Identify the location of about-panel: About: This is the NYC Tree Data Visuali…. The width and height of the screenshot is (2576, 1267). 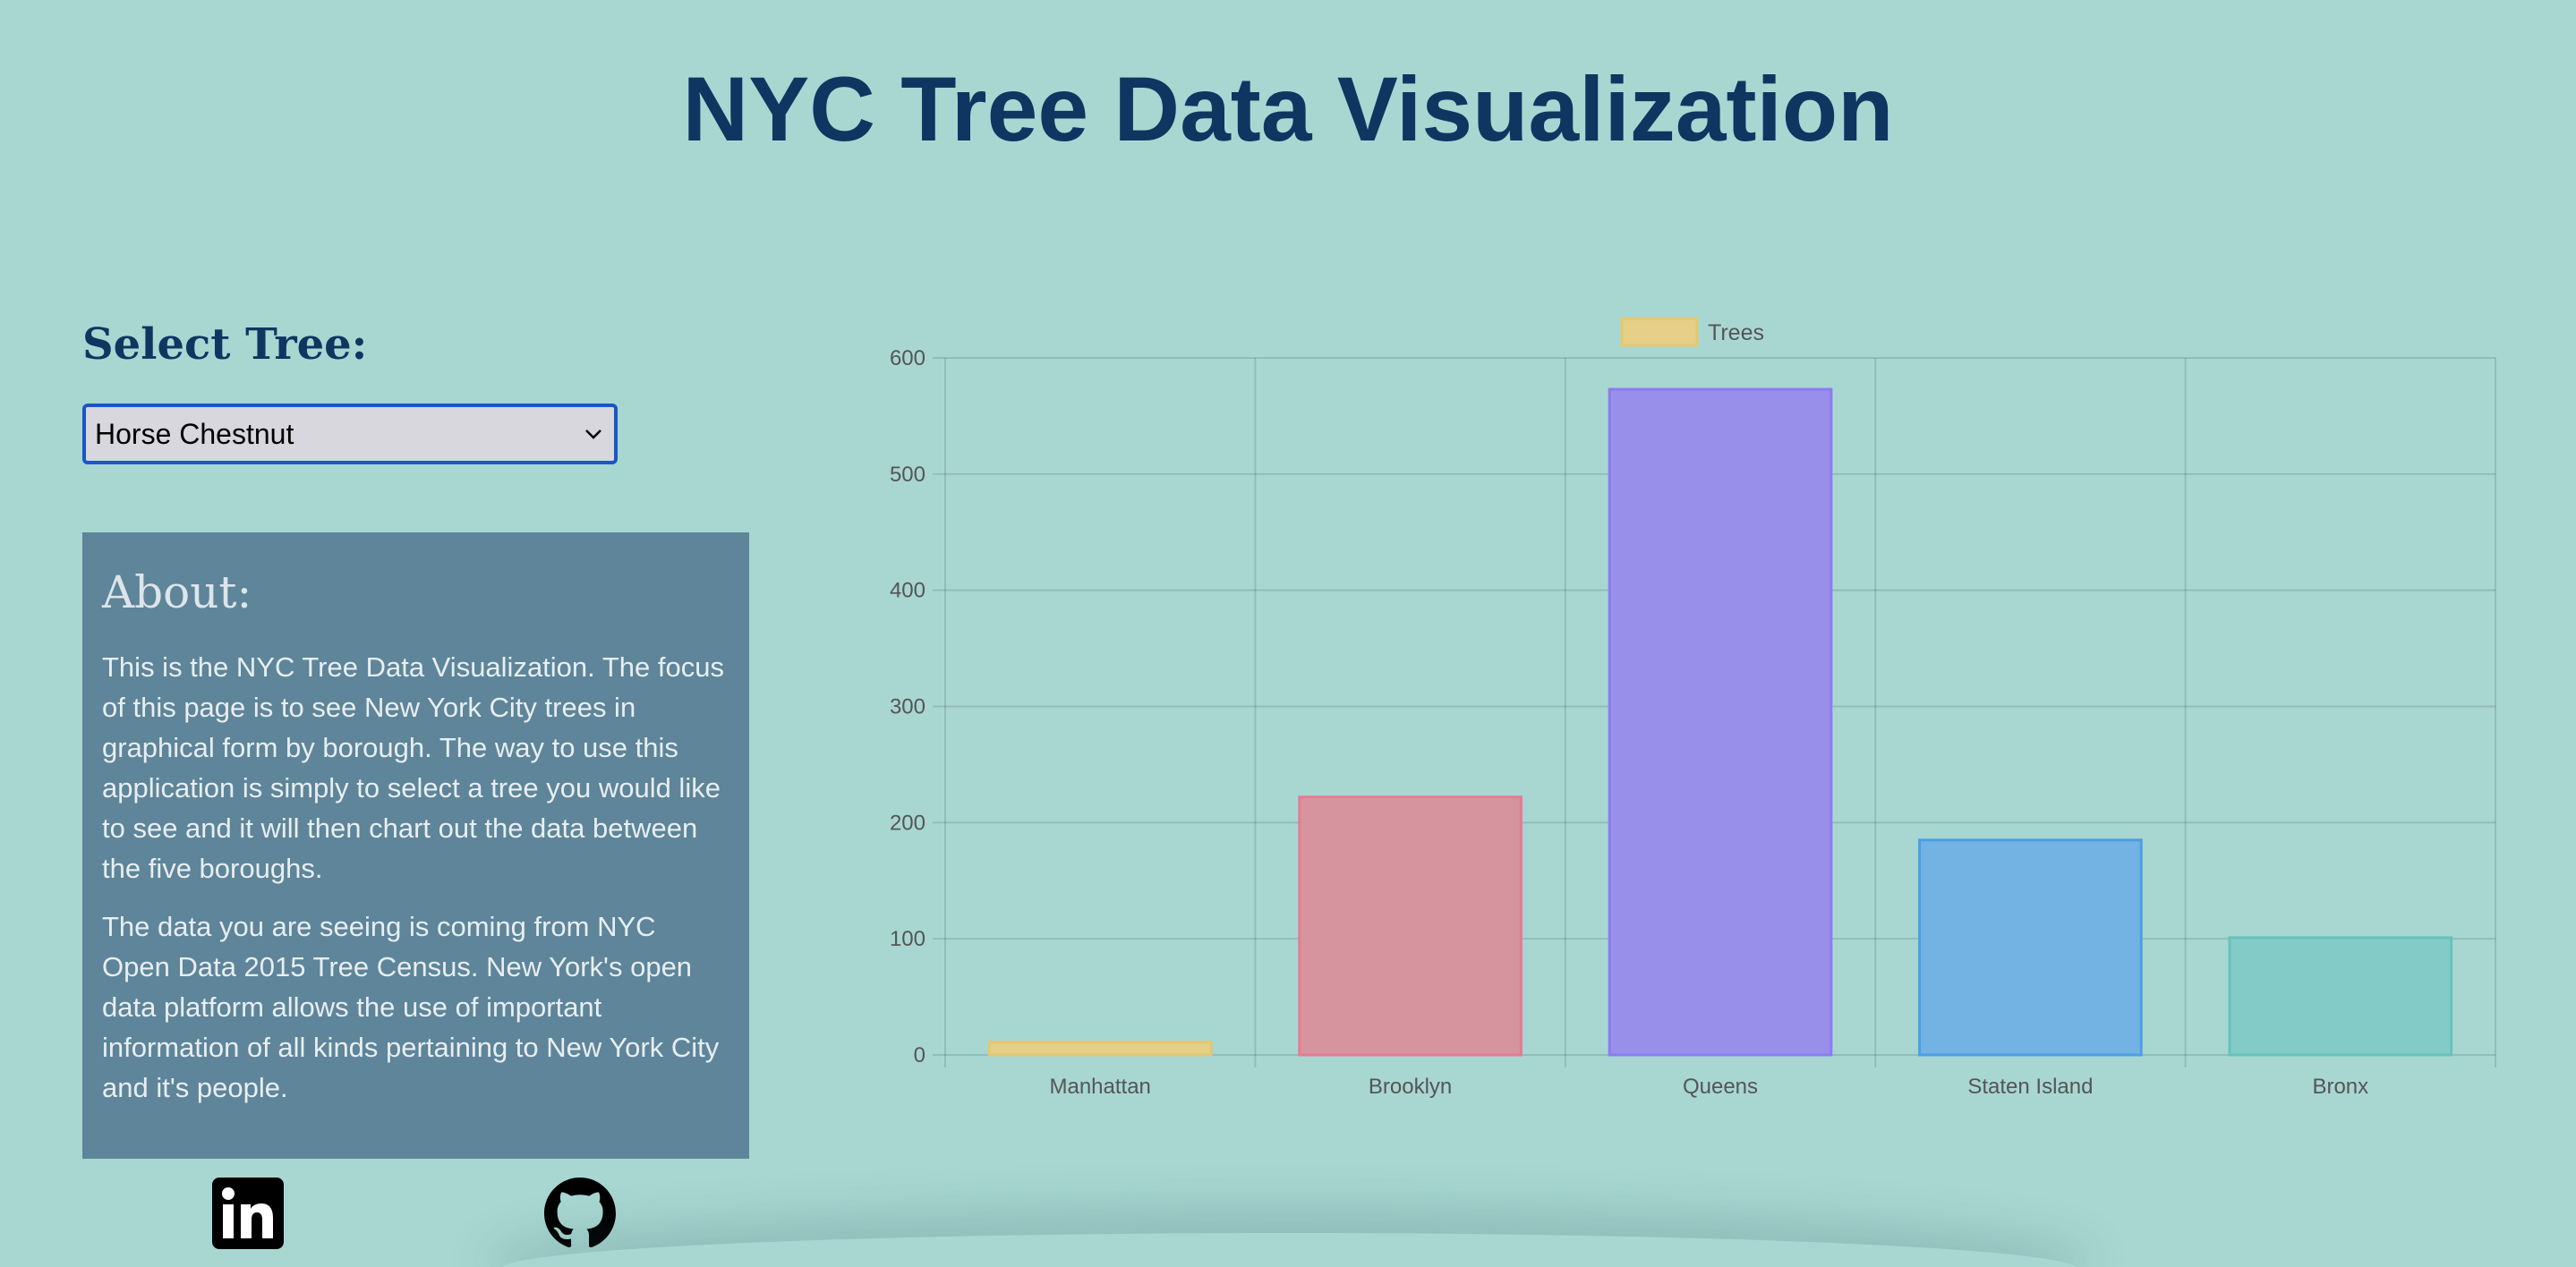
(415, 845).